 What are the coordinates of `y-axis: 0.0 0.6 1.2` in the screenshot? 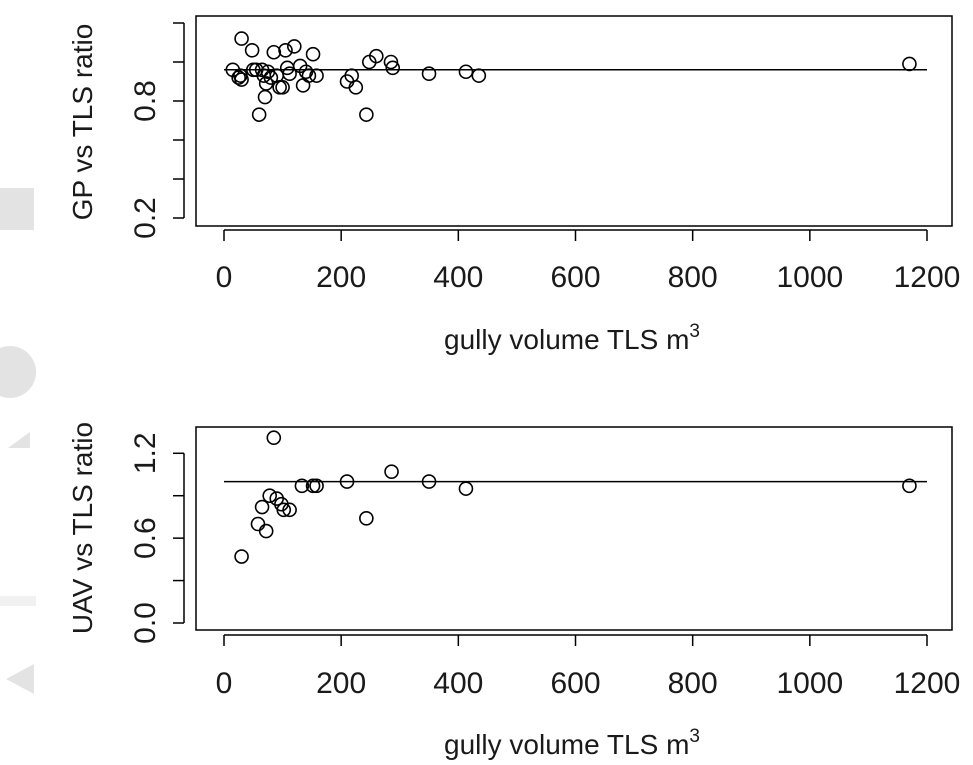 It's located at (157, 538).